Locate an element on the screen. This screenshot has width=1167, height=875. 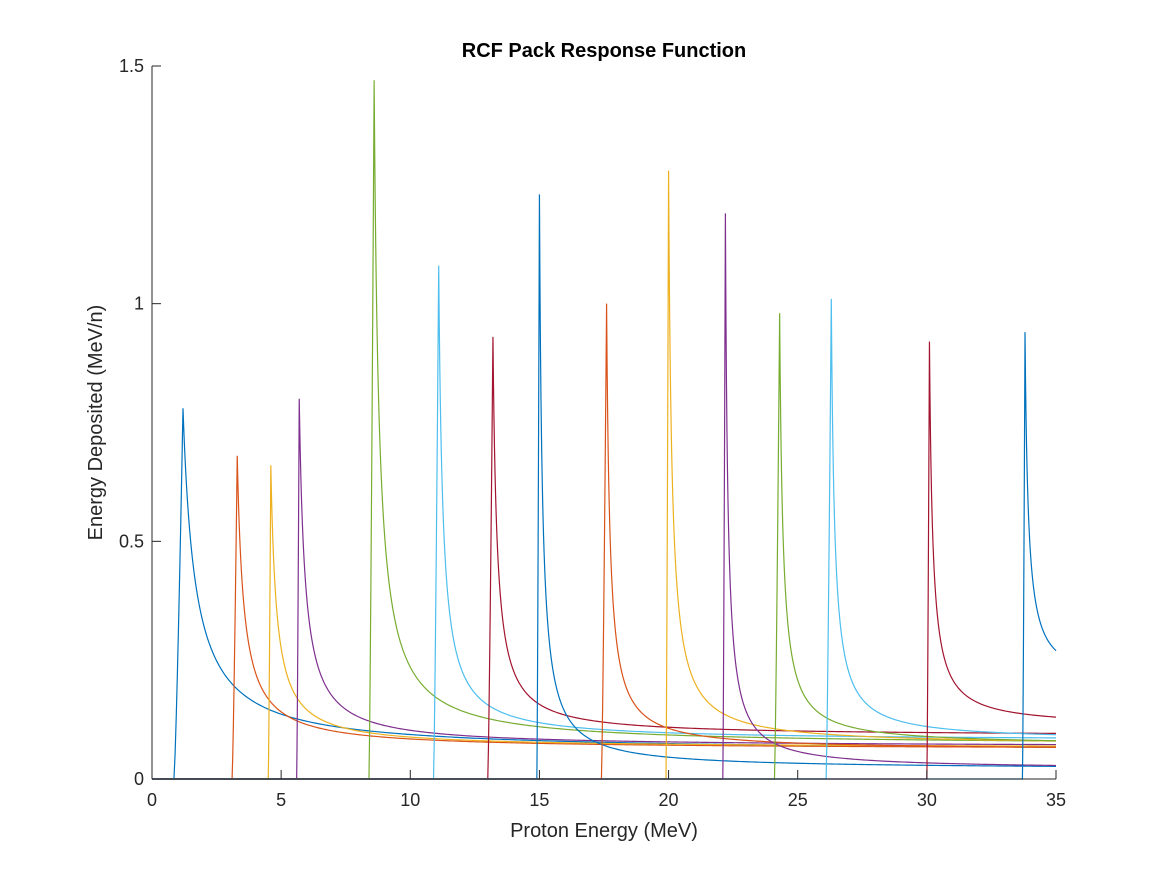
chart-title: RCF Pack Response Function is located at coordinates (604, 51).